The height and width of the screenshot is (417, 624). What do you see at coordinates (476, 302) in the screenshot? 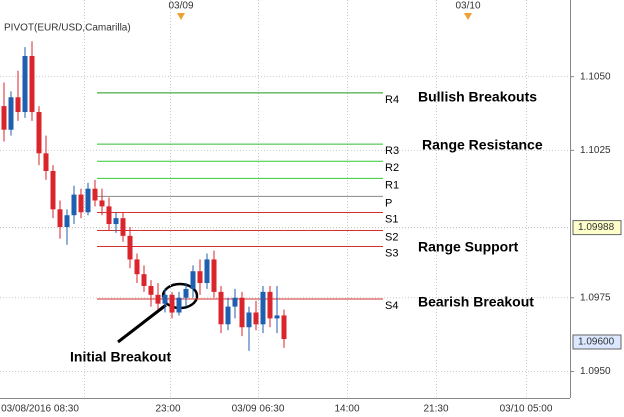
I see `annotation: Bearish Breakout` at bounding box center [476, 302].